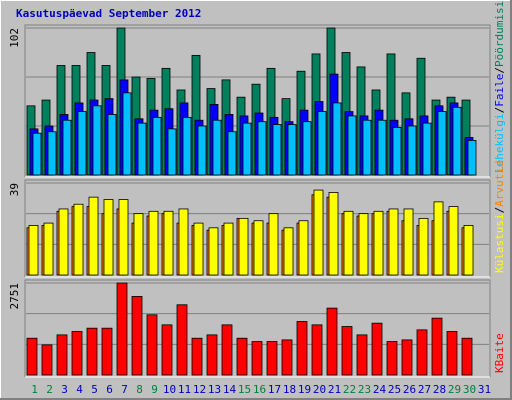 The width and height of the screenshot is (512, 400). What do you see at coordinates (109, 389) in the screenshot?
I see `x-tick-label: 6` at bounding box center [109, 389].